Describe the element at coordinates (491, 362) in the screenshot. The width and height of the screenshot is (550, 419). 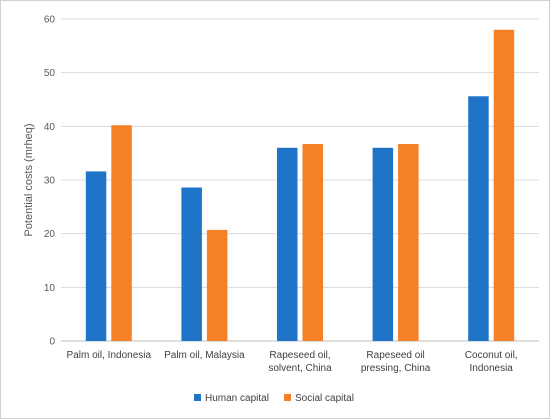
I see `category-label: Coconut oil, Indonesia` at that location.